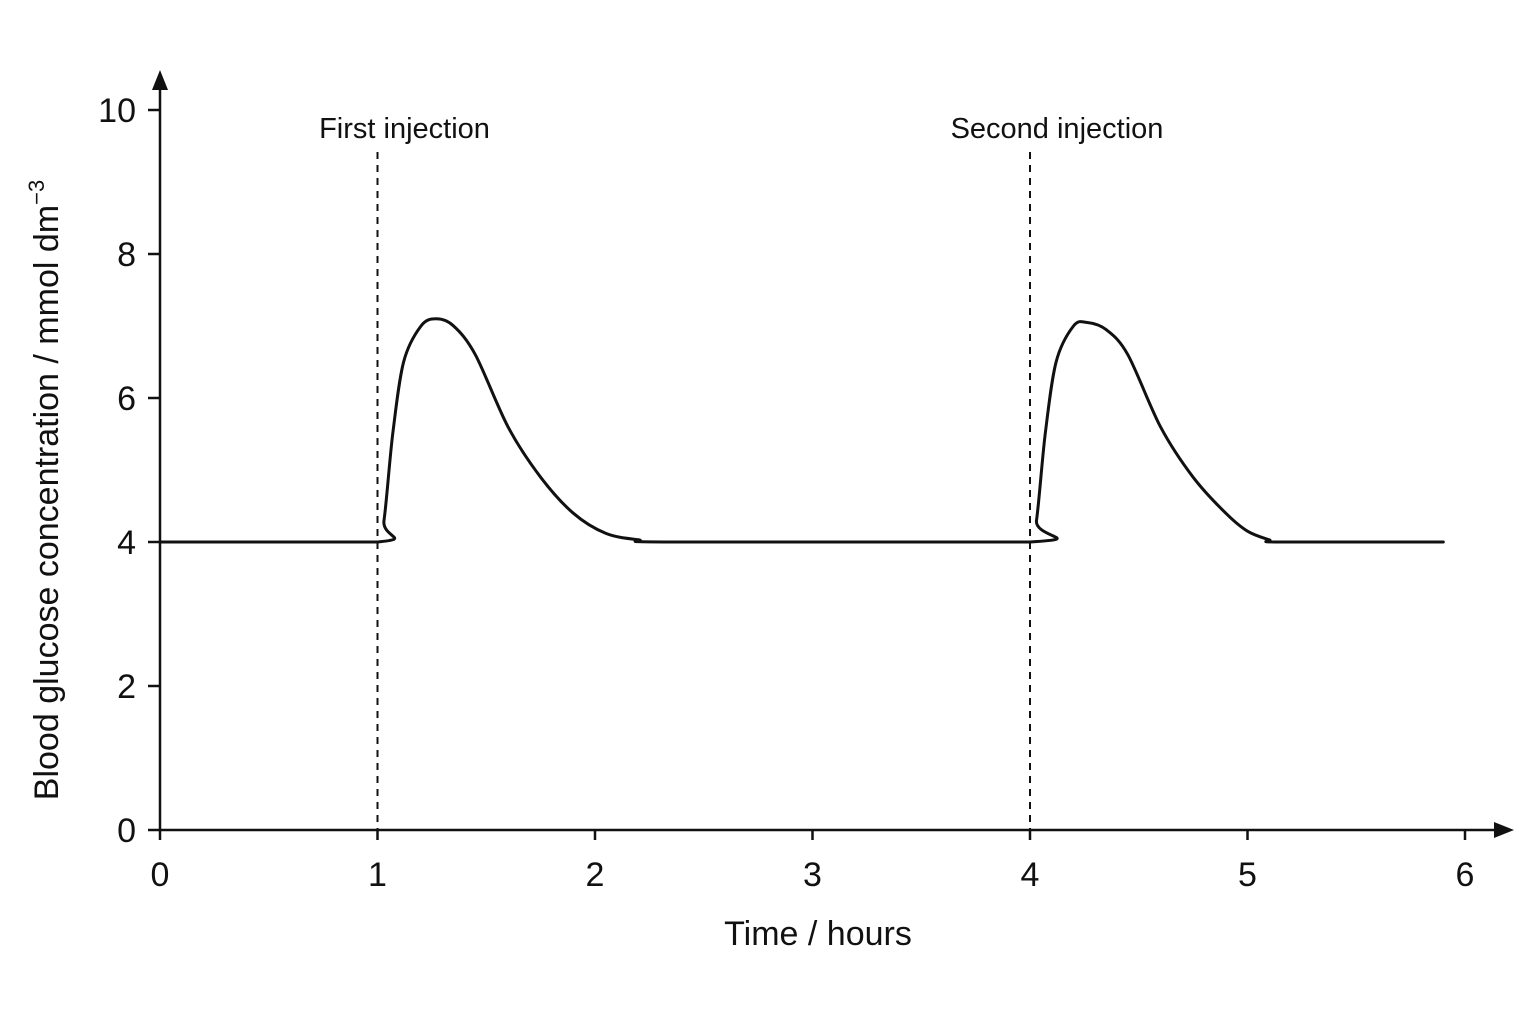 This screenshot has width=1536, height=1029. Describe the element at coordinates (126, 687) in the screenshot. I see `y-tick-label: 2` at that location.